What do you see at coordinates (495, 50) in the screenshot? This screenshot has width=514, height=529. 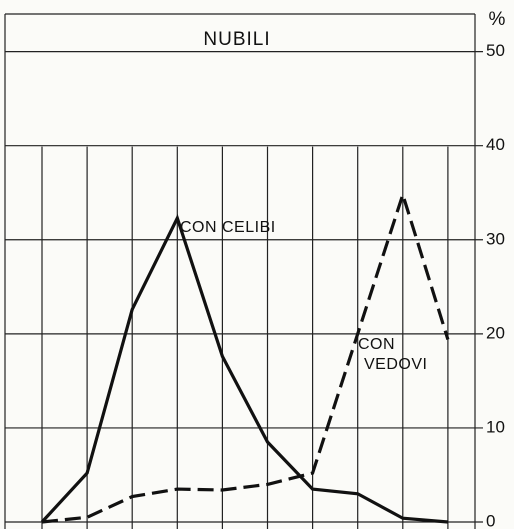 I see `y-tick-label: 50` at bounding box center [495, 50].